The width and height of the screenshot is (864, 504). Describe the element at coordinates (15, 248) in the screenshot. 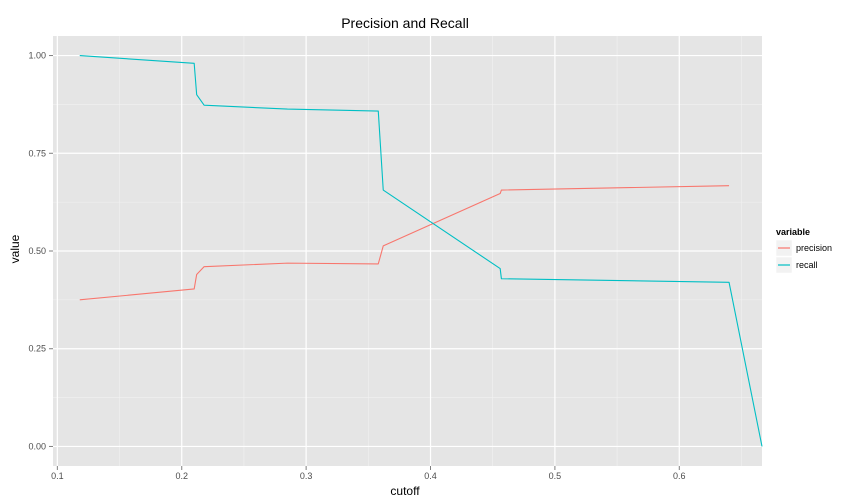

I see `y-axis-title: value` at that location.